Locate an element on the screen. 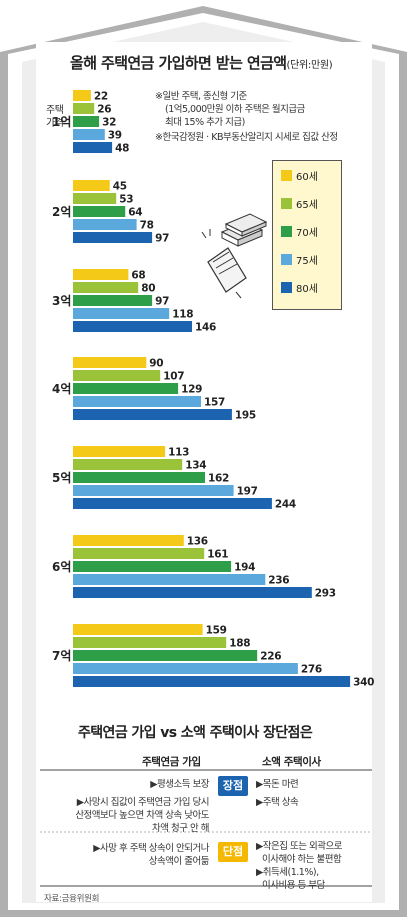 The height and width of the screenshot is (917, 407). bar-value-label: 194 is located at coordinates (244, 568).